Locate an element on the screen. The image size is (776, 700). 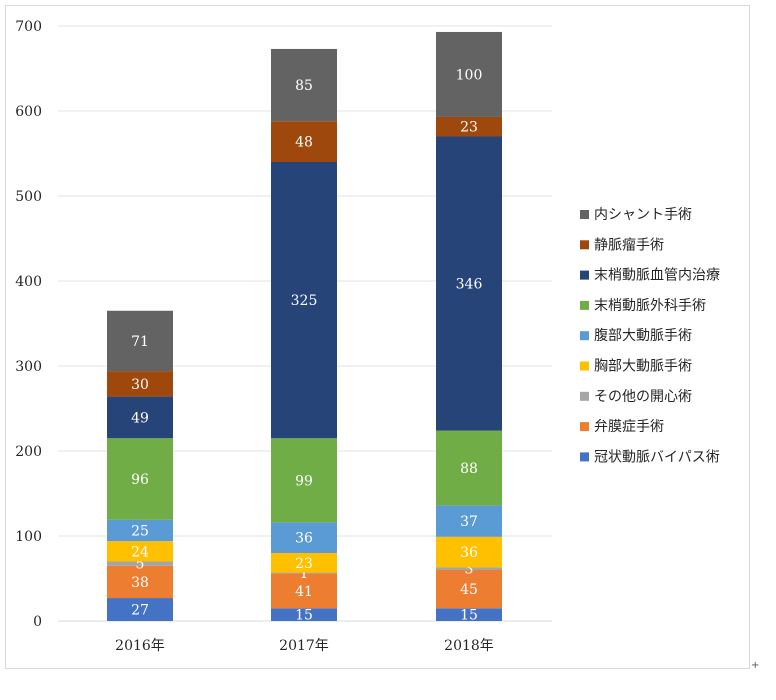
data-label: 25 is located at coordinates (140, 531).